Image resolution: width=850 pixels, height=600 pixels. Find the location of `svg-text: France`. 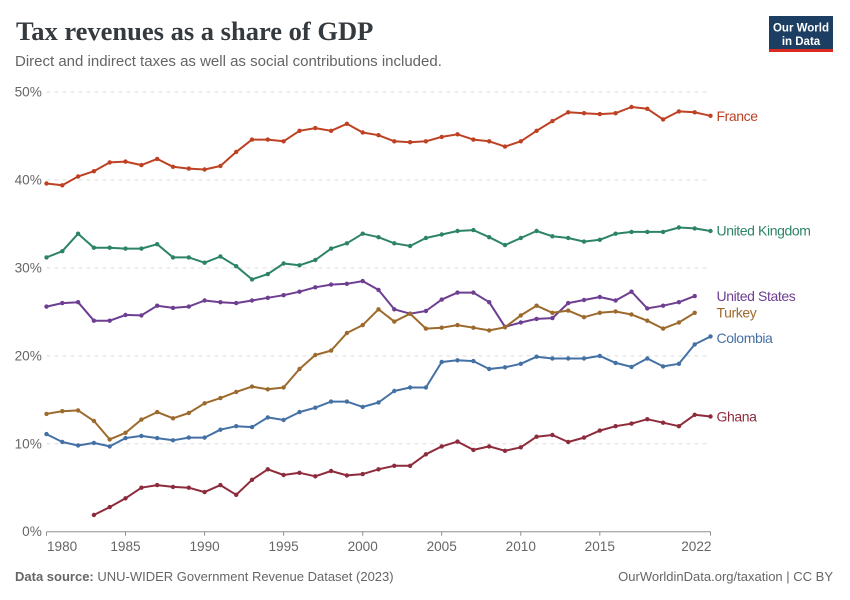

svg-text: France is located at coordinates (738, 116).